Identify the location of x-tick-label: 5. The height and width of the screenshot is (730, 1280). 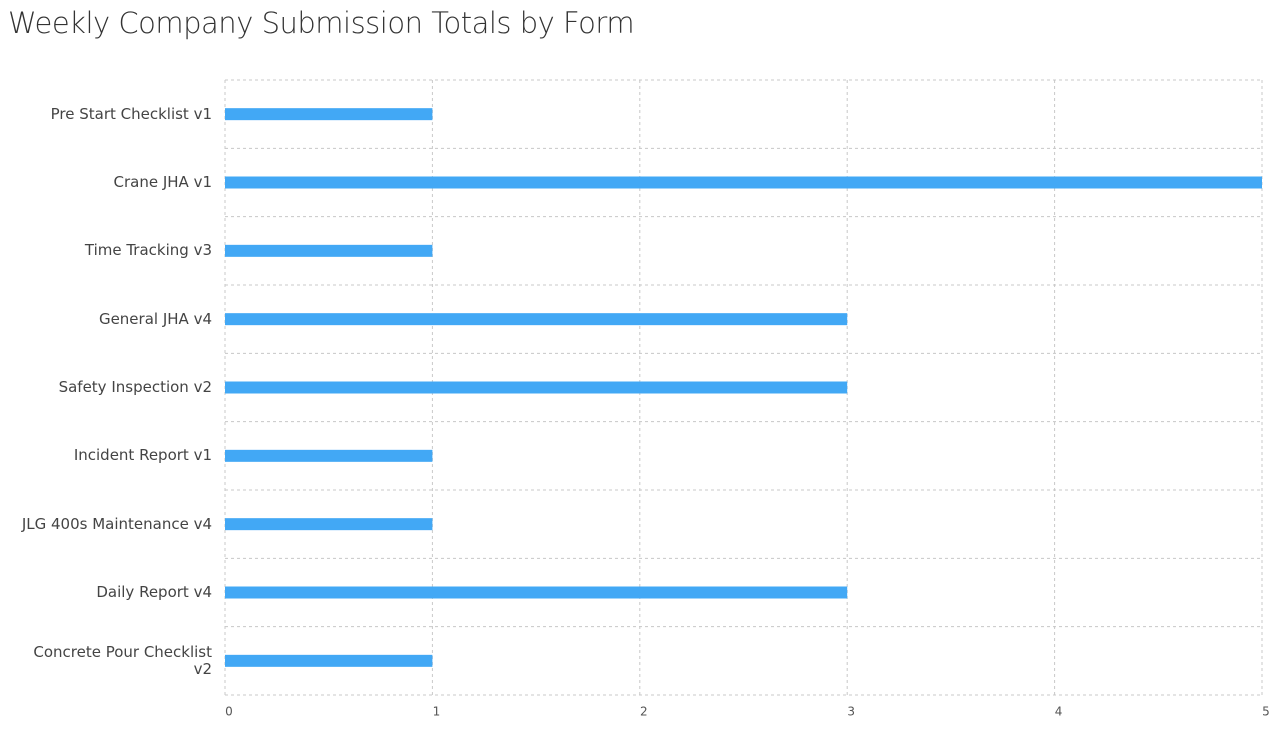
(1266, 712).